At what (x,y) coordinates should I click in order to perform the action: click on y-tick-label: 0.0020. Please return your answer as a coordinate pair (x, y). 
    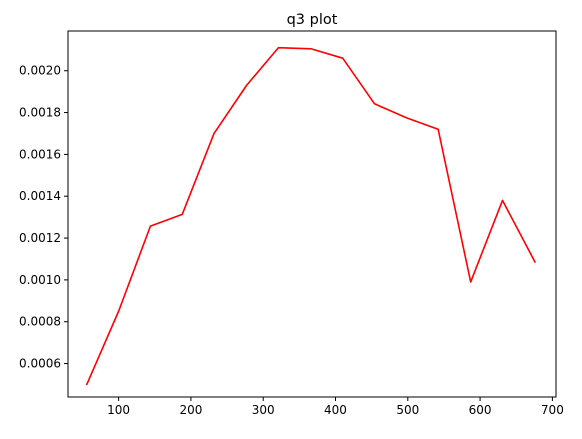
    Looking at the image, I should click on (40, 71).